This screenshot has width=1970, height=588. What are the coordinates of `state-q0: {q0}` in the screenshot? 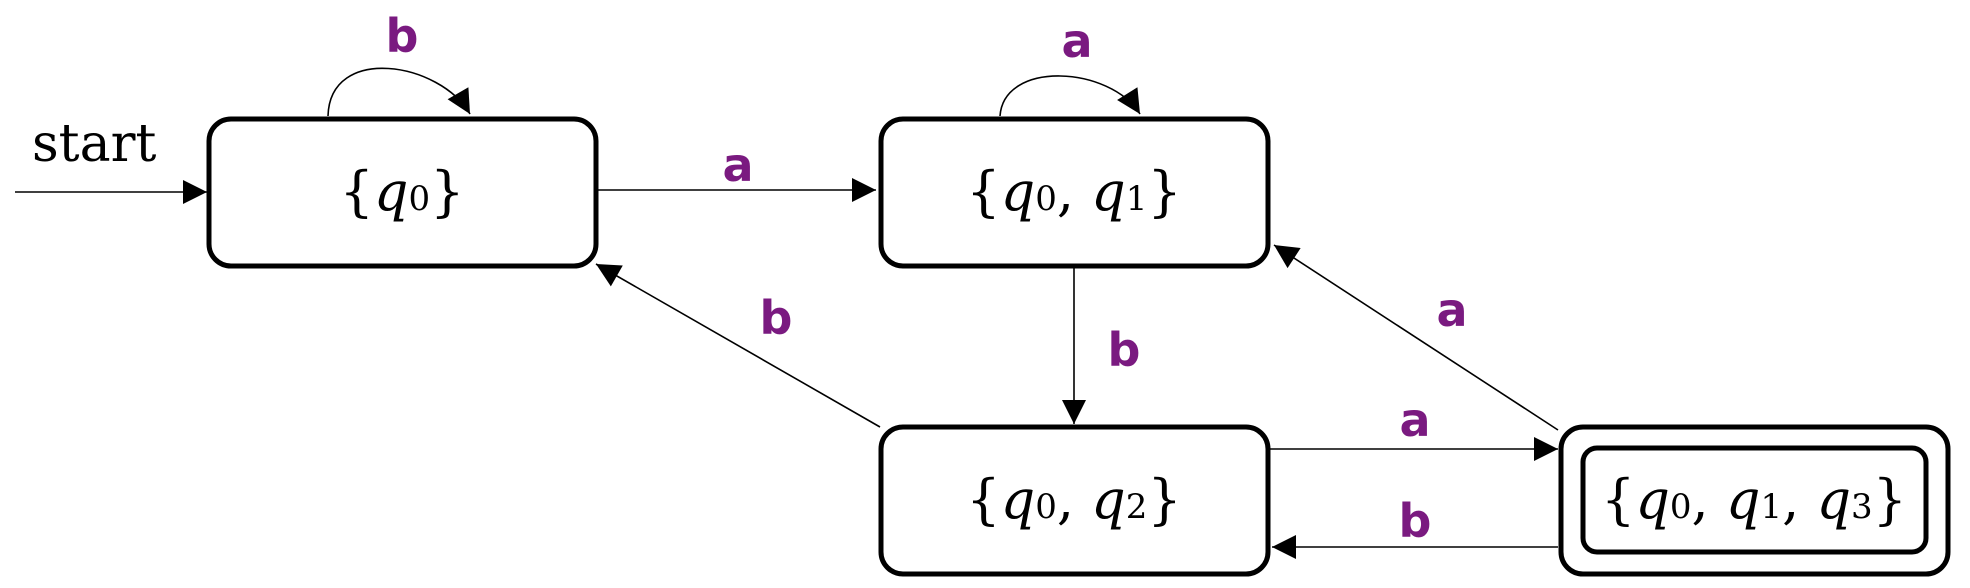 It's located at (402, 192).